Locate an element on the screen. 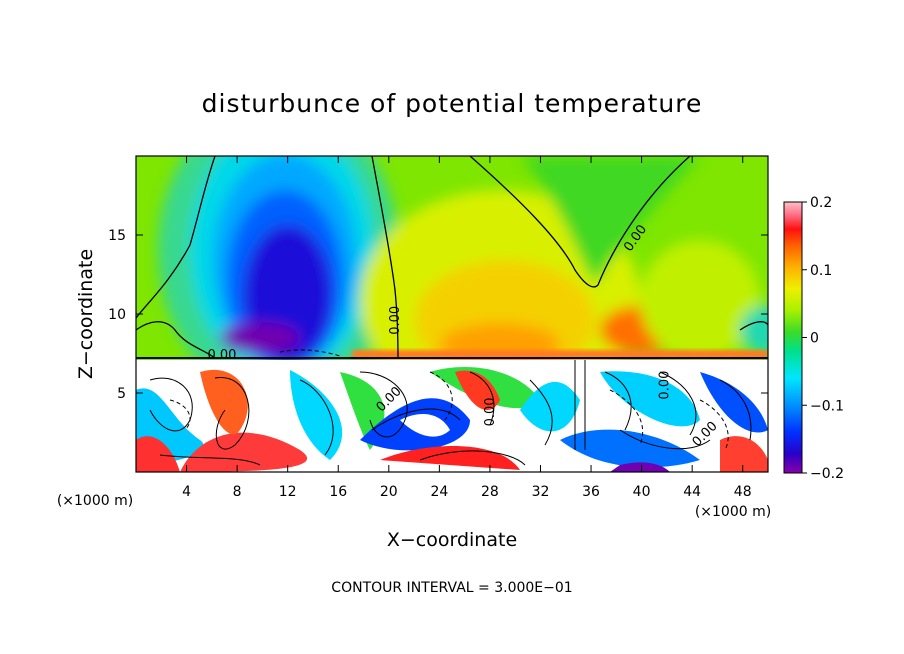 The height and width of the screenshot is (654, 904). x-tick-label: 20 is located at coordinates (389, 492).